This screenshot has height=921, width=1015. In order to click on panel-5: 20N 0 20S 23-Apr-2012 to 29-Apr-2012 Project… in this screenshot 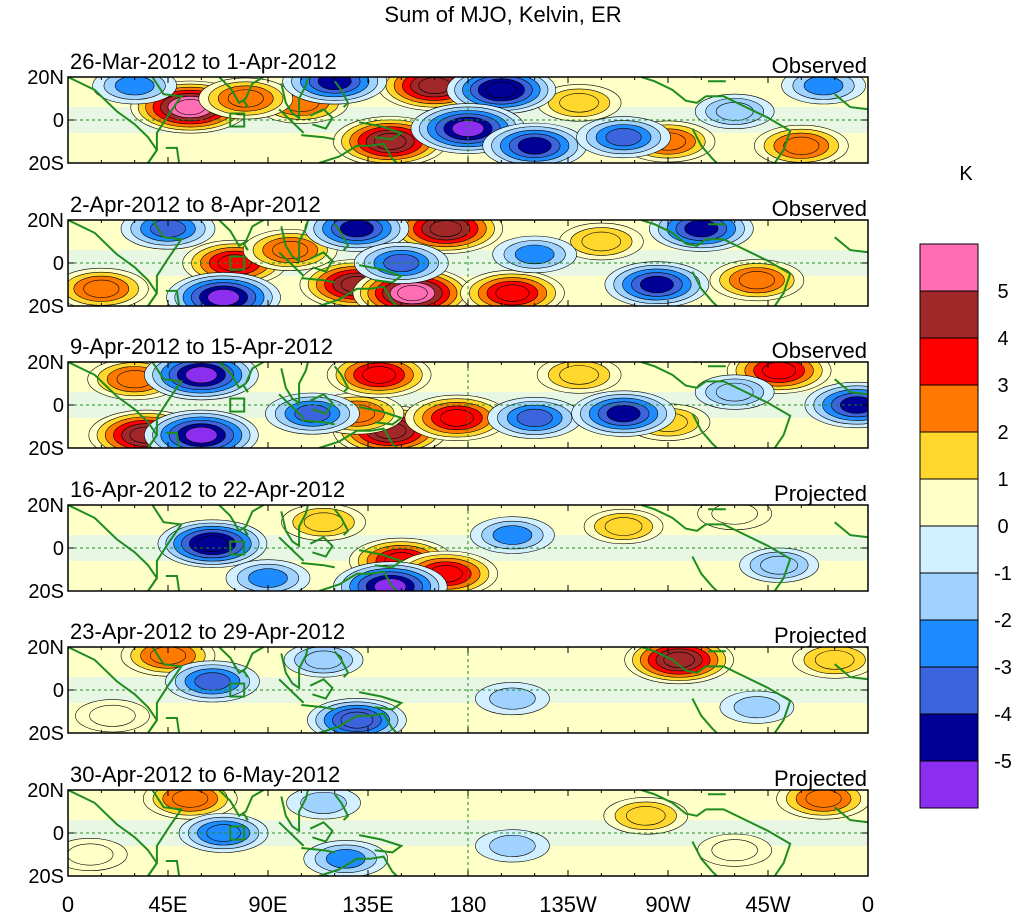, I will do `click(448, 682)`.